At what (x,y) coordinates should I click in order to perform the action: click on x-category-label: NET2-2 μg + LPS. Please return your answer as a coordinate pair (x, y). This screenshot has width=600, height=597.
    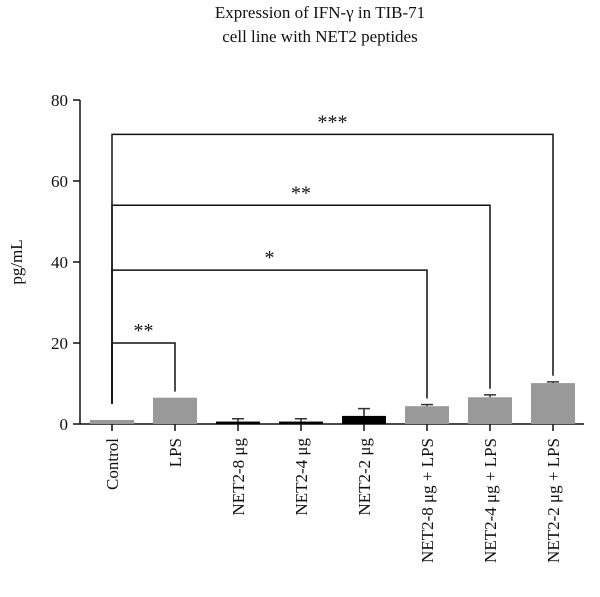
    Looking at the image, I should click on (553, 500).